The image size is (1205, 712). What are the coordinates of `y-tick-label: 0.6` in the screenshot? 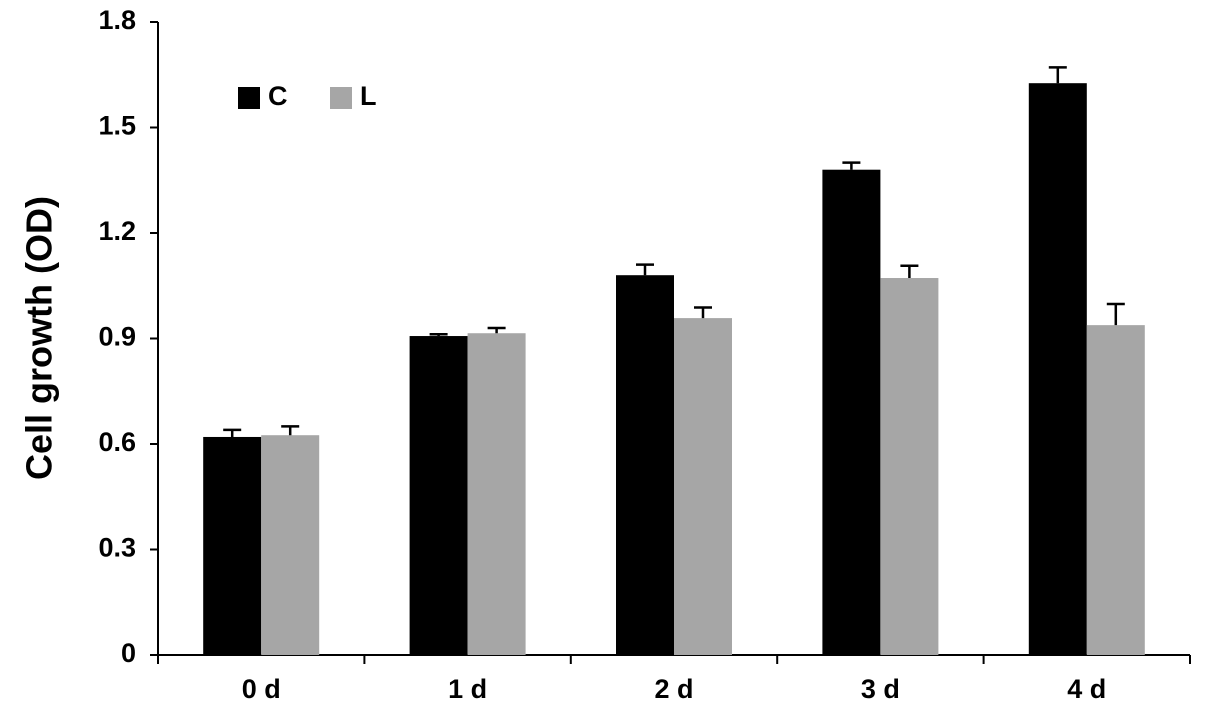 It's located at (117, 442).